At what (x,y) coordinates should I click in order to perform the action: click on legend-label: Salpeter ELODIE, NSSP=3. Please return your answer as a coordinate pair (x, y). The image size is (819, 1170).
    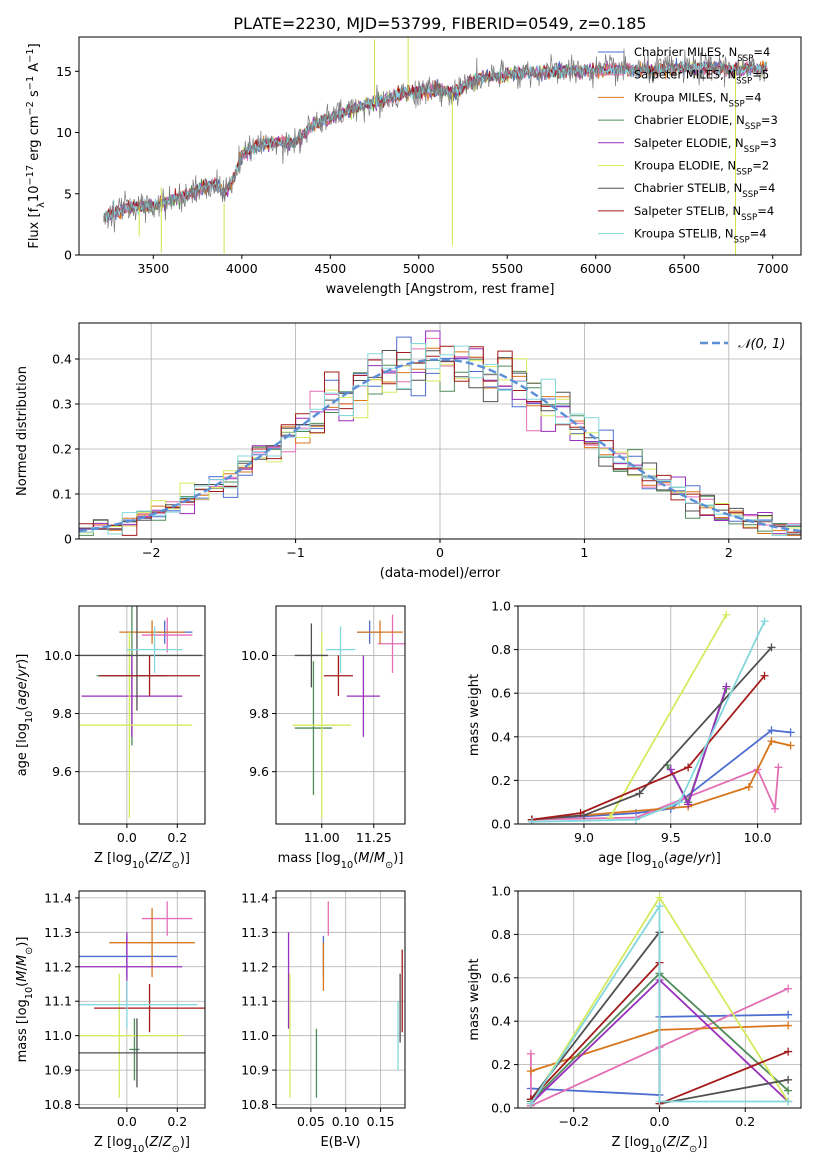
    Looking at the image, I should click on (705, 145).